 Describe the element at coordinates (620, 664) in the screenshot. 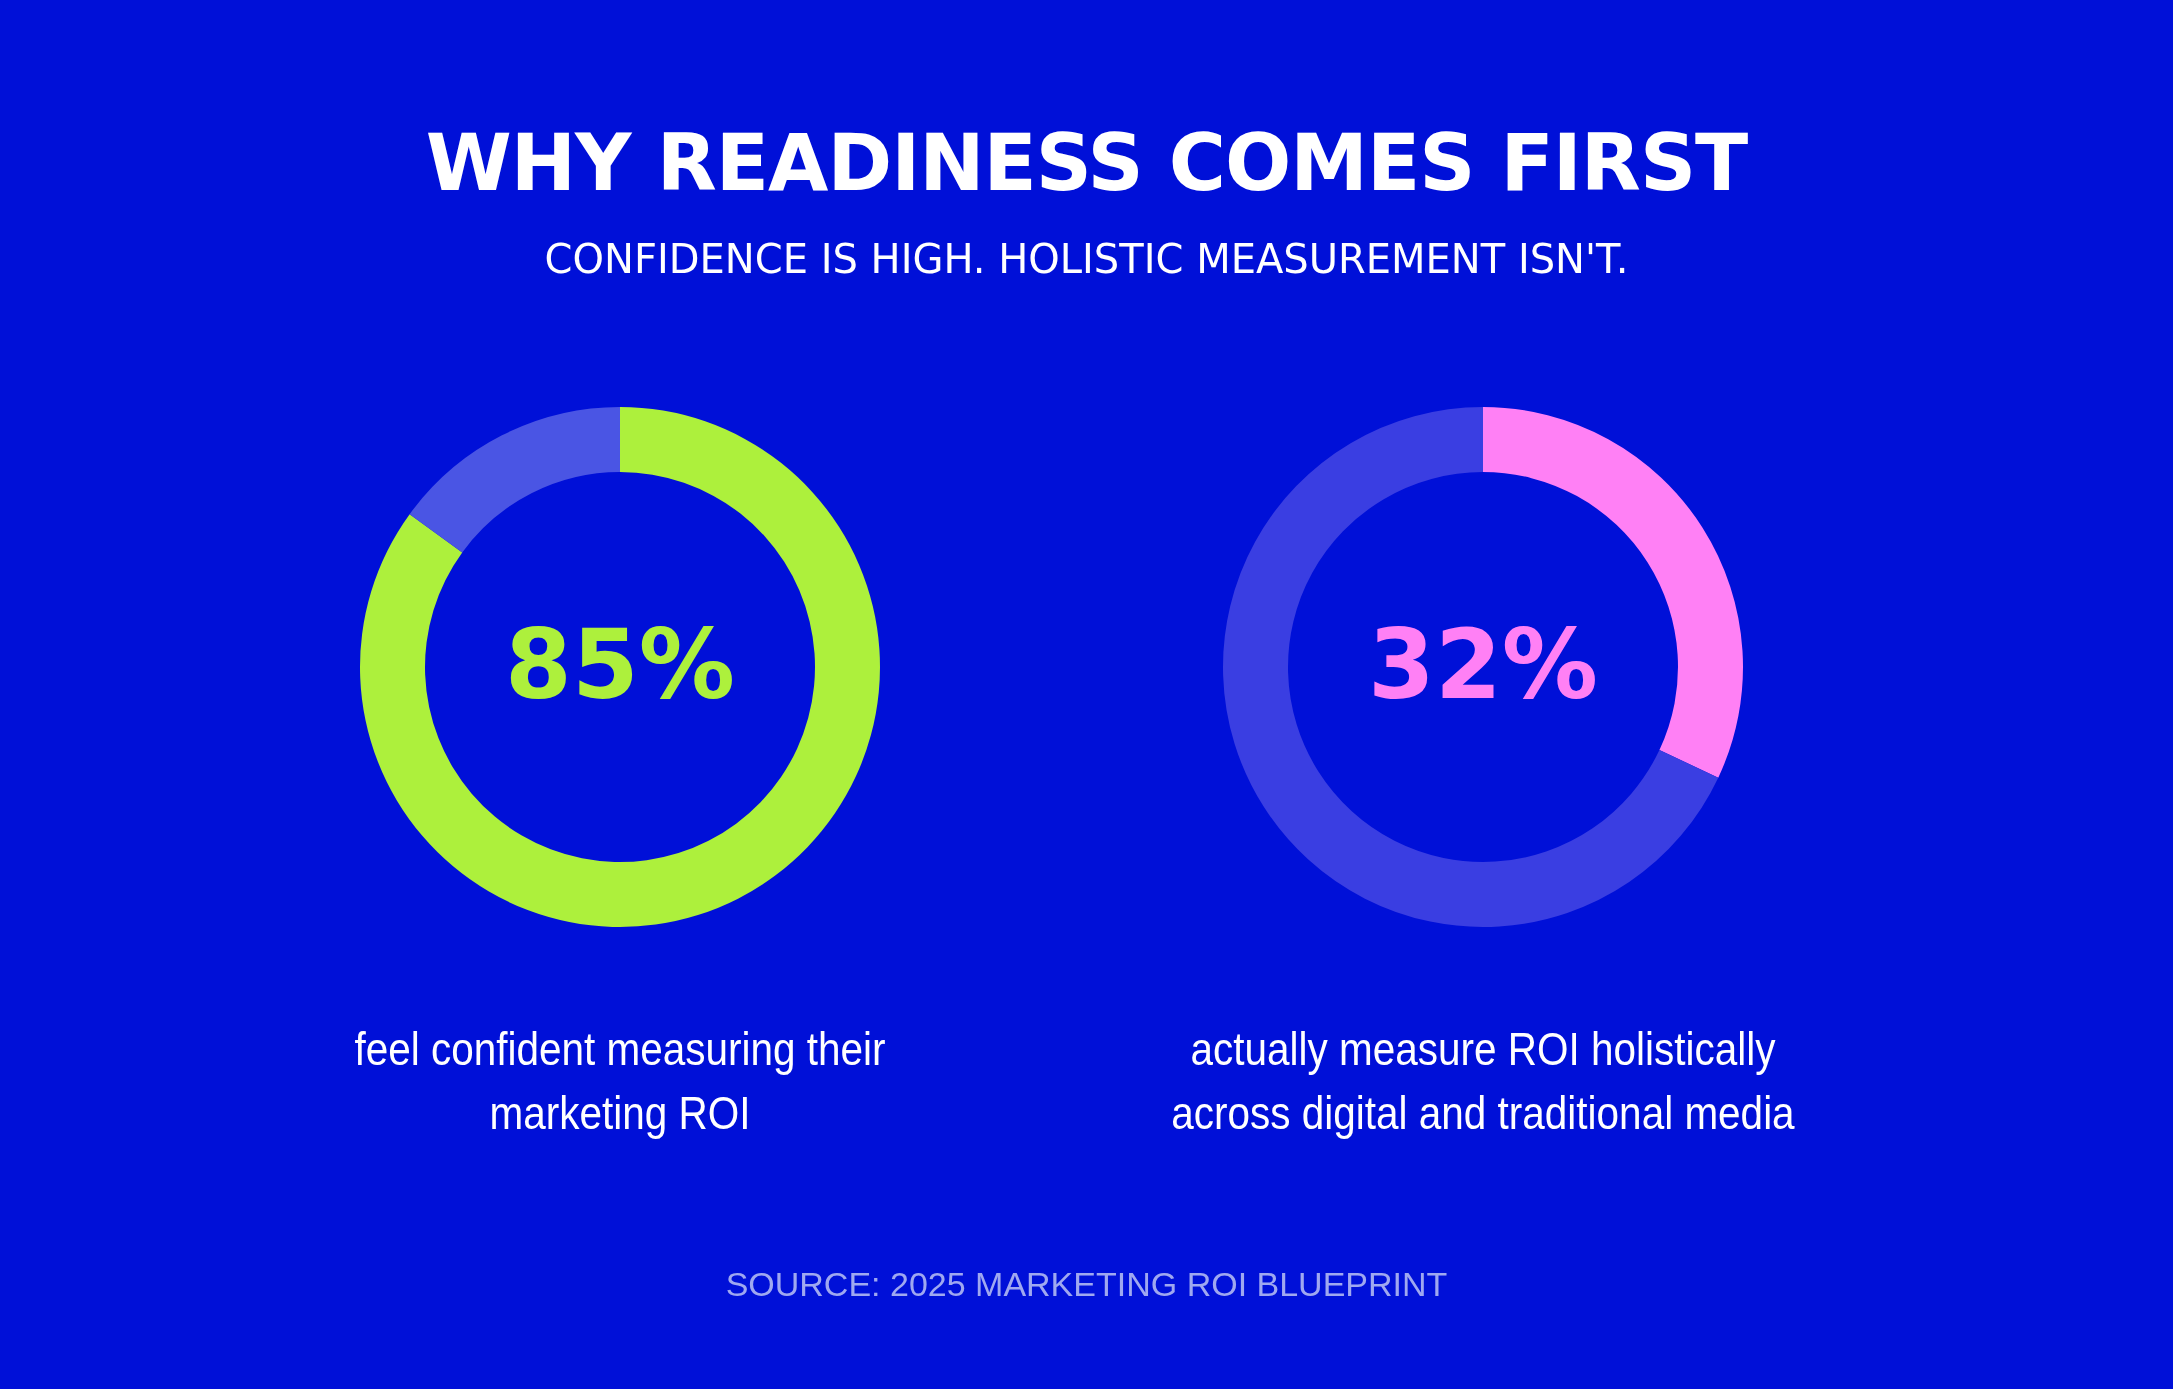

I see `data-label: 85%` at that location.